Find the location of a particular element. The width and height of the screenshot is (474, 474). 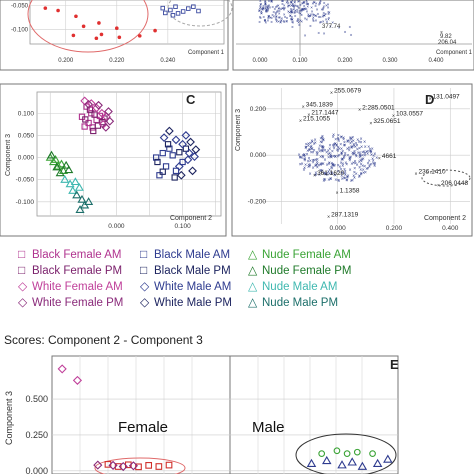

legend-label: Nude Male PM is located at coordinates (300, 303).